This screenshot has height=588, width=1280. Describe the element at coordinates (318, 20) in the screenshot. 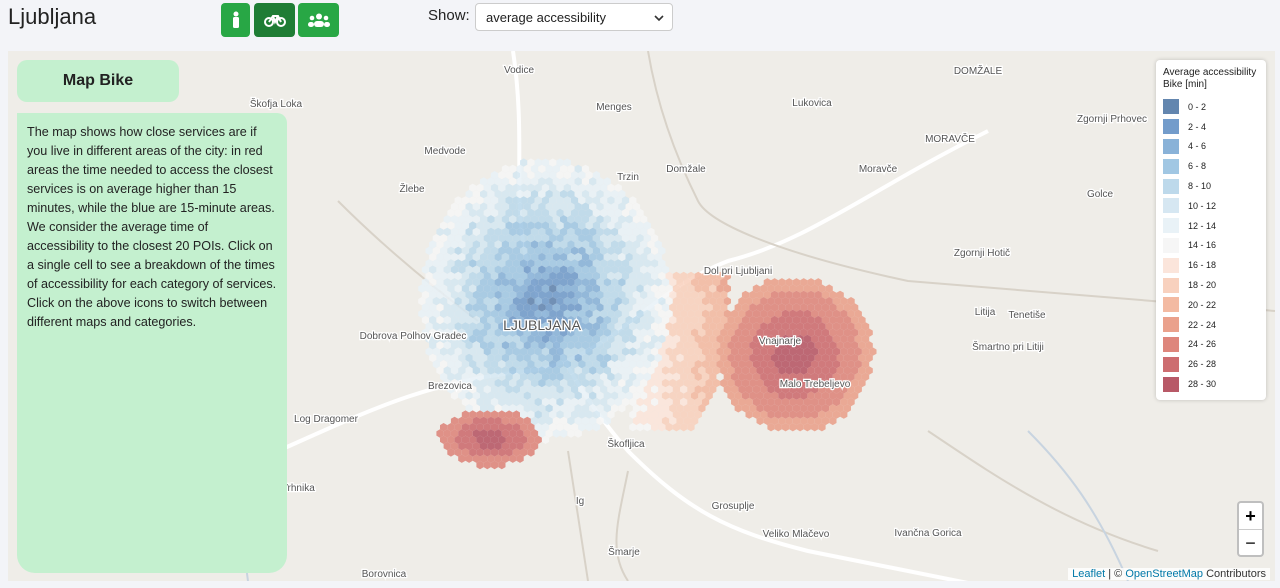

I see `group-button` at that location.